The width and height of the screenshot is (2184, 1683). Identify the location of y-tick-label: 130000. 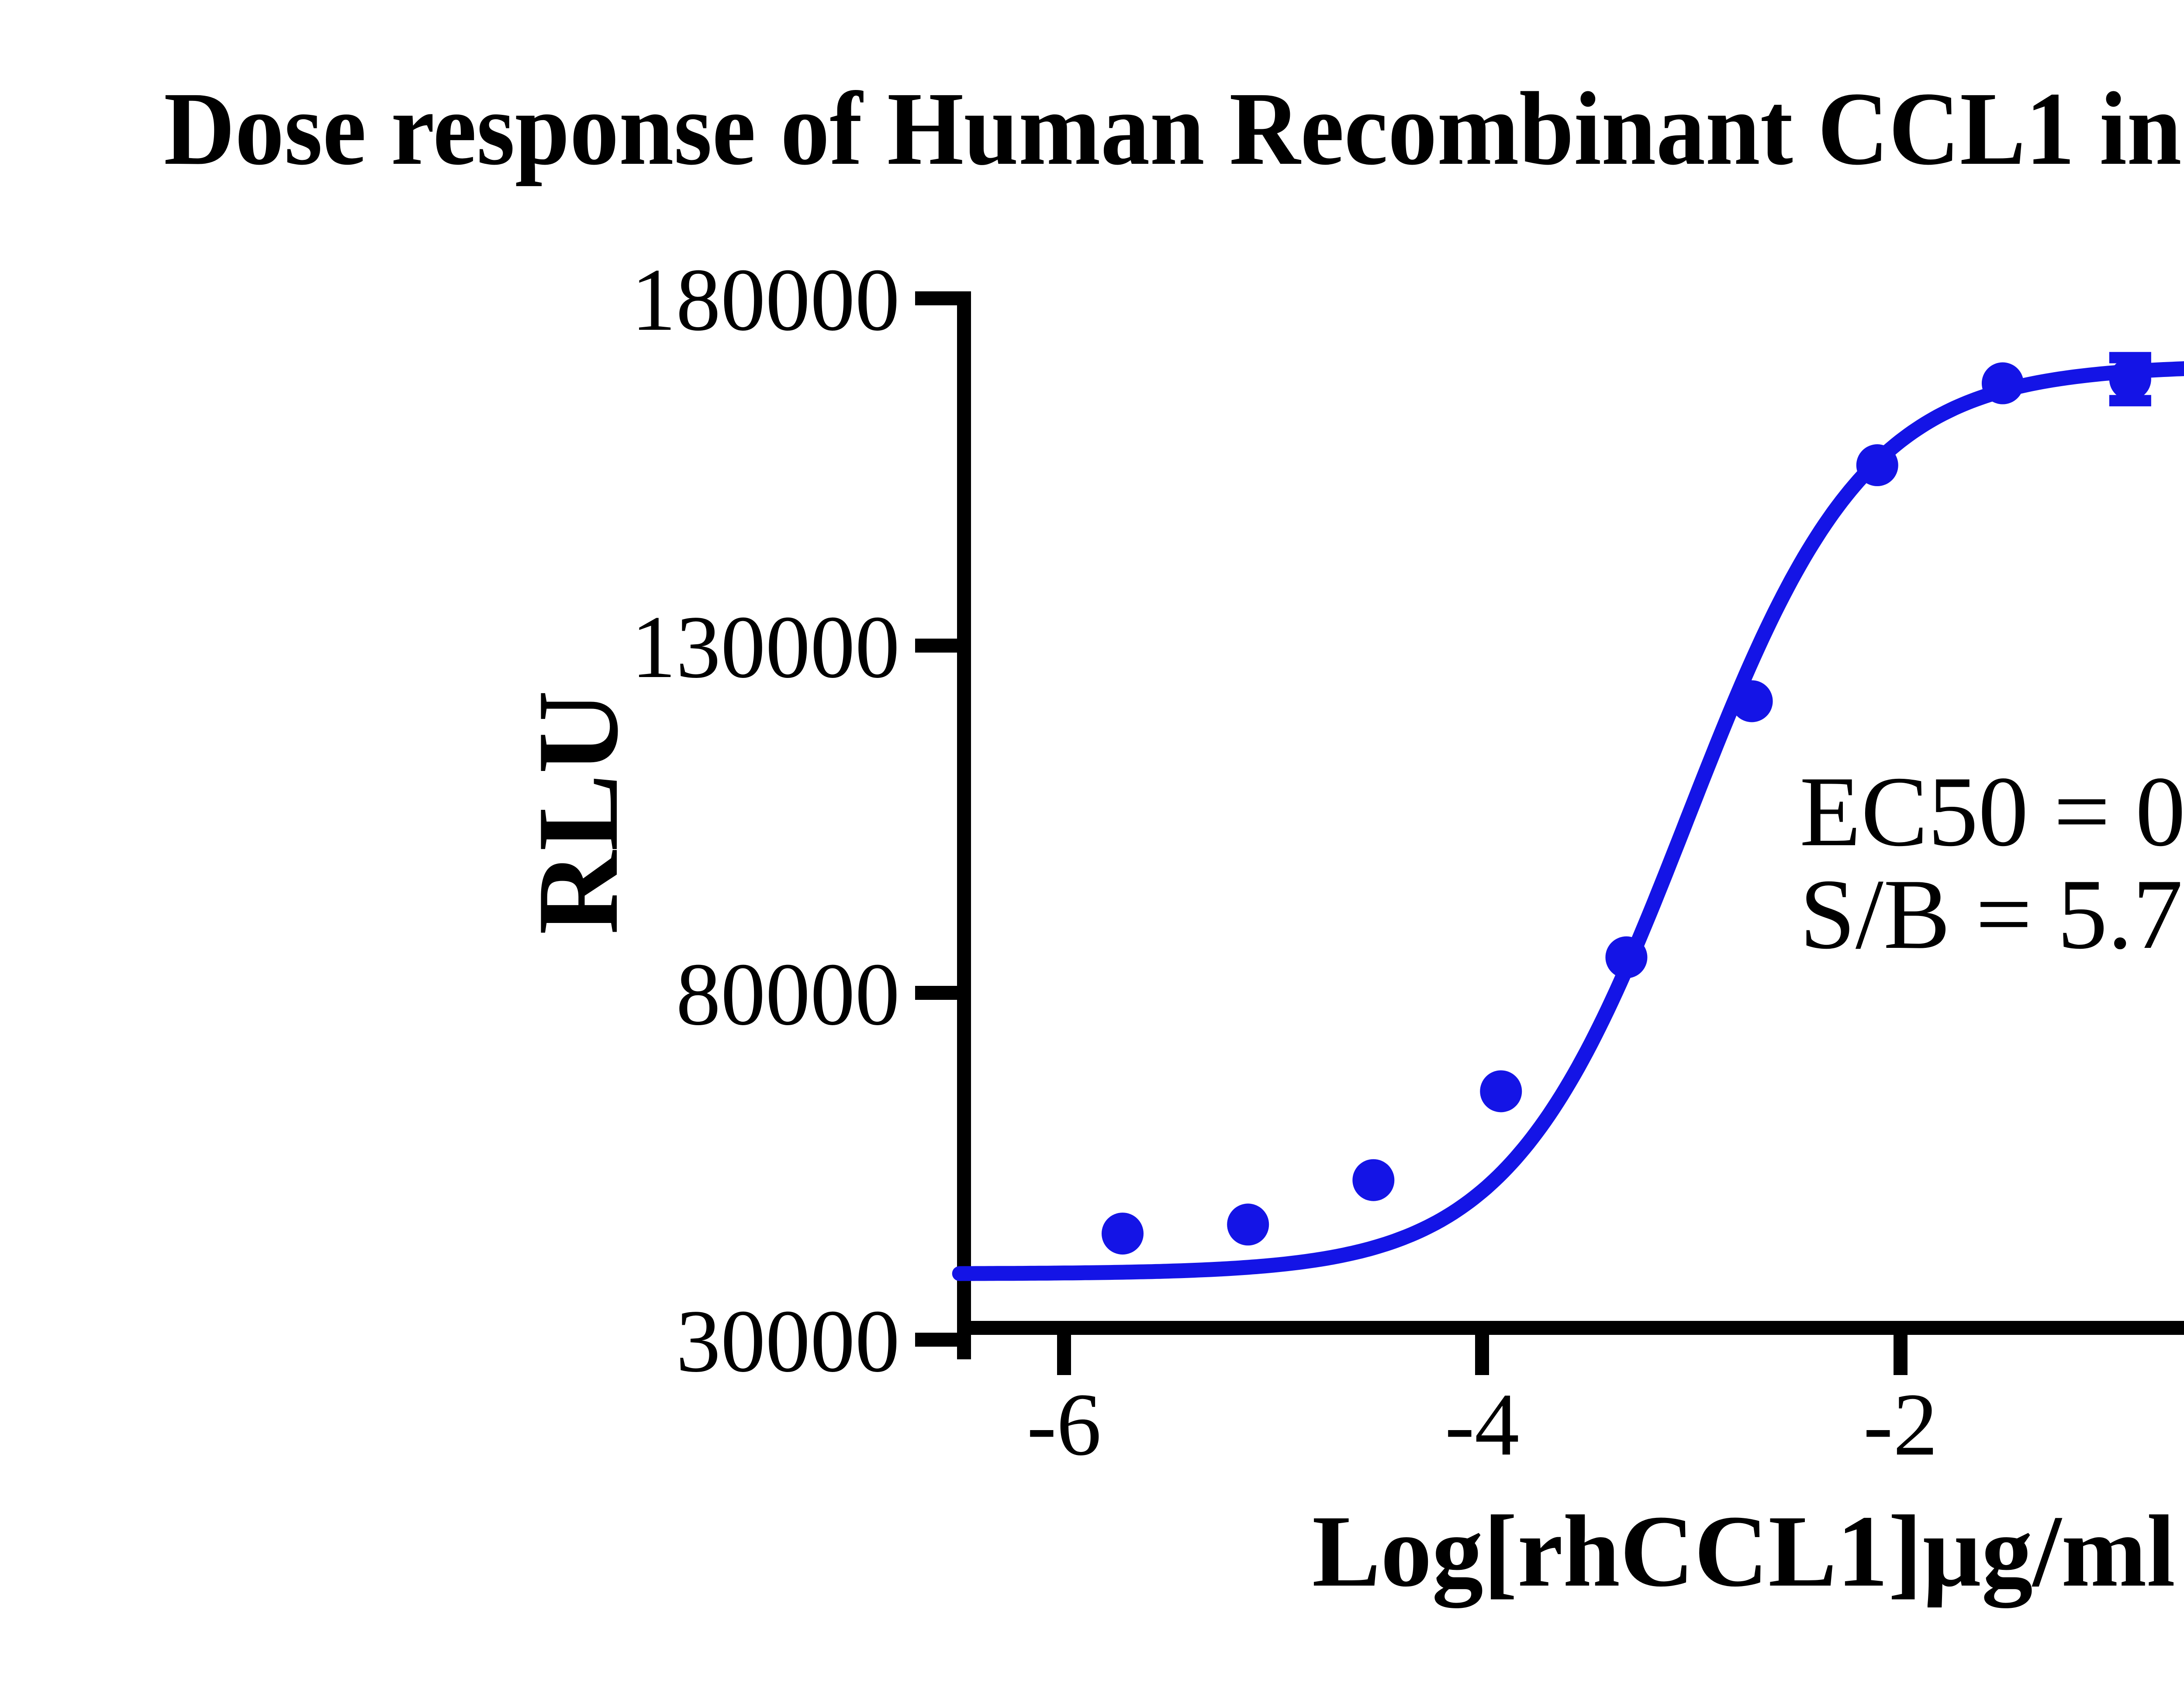
(765, 647).